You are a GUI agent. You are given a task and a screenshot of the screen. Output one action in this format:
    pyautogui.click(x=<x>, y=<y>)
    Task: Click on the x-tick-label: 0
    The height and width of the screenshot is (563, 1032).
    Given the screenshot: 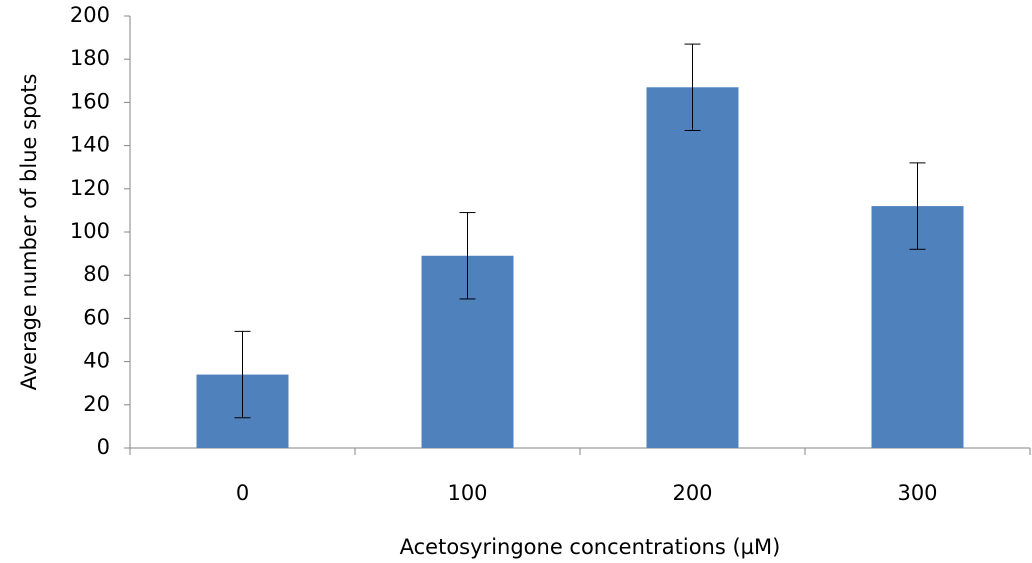 What is the action you would take?
    pyautogui.click(x=242, y=493)
    